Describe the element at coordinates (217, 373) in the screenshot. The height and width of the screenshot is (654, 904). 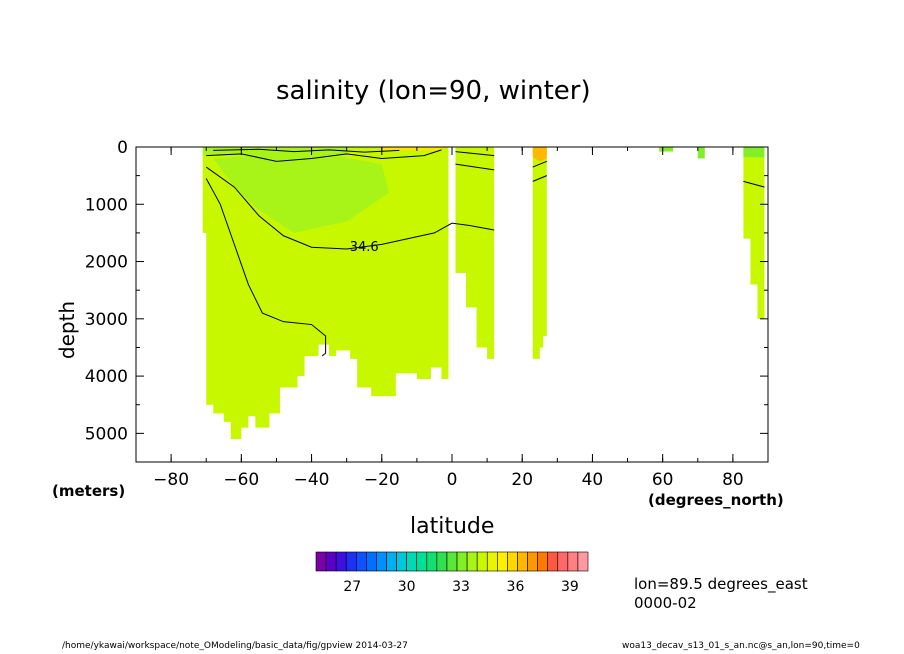
I see `field-deep-column` at that location.